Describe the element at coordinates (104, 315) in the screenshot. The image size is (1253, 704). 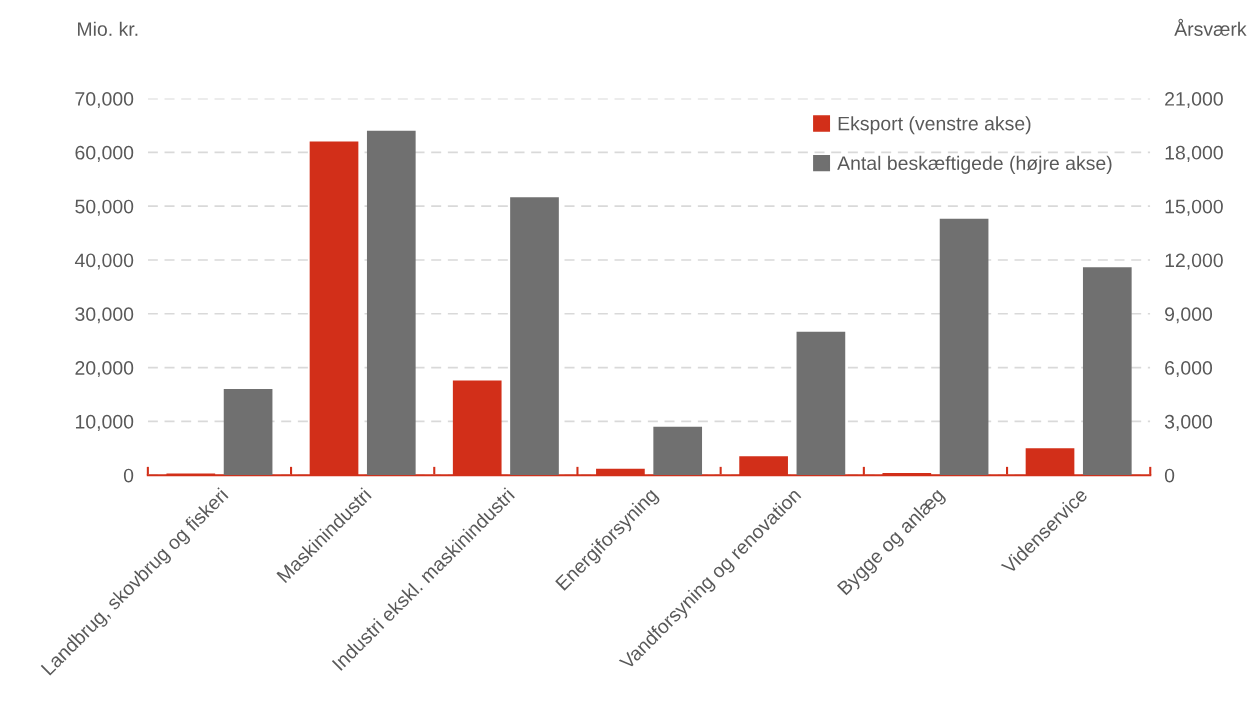
I see `y-tick-label: 30,000` at that location.